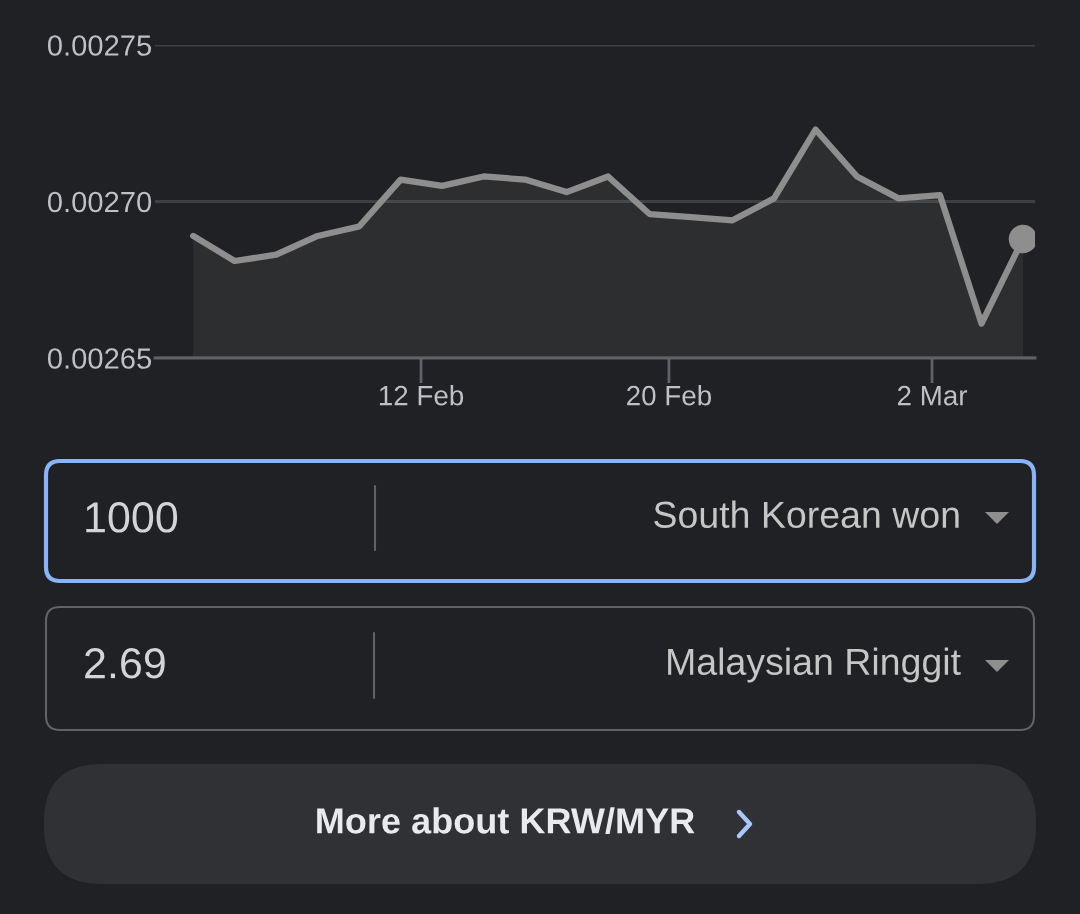 This screenshot has width=1080, height=914. What do you see at coordinates (99, 45) in the screenshot?
I see `y-tick-label: 0.00275` at bounding box center [99, 45].